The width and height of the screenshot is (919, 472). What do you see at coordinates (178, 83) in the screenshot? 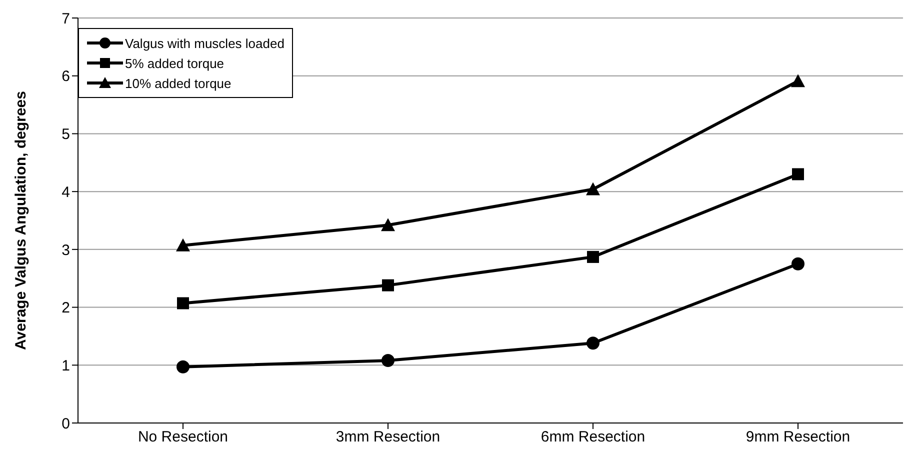
I see `legend-label: 10% added torque` at bounding box center [178, 83].